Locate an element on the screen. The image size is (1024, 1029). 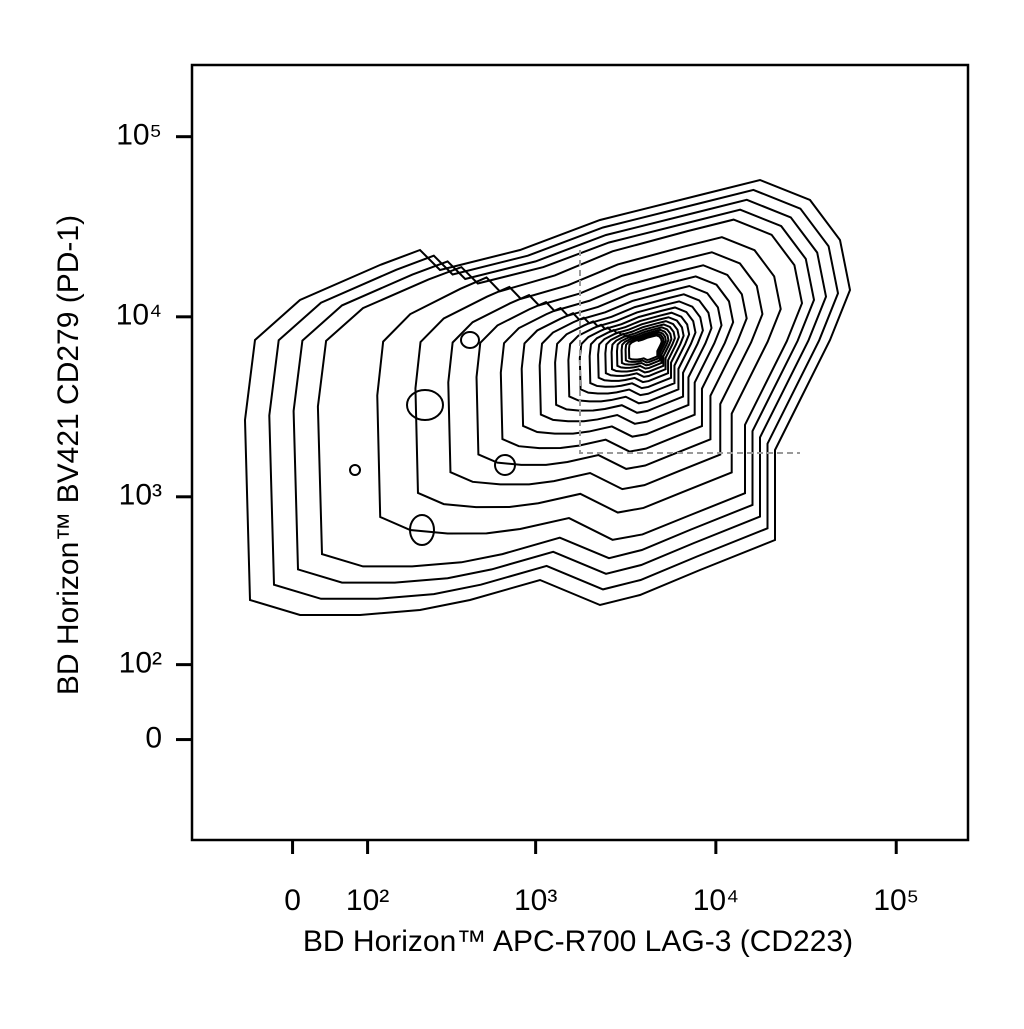
y-axis-label: BD Horizon™ BV421 CD279 (PD-1) is located at coordinates (68, 455).